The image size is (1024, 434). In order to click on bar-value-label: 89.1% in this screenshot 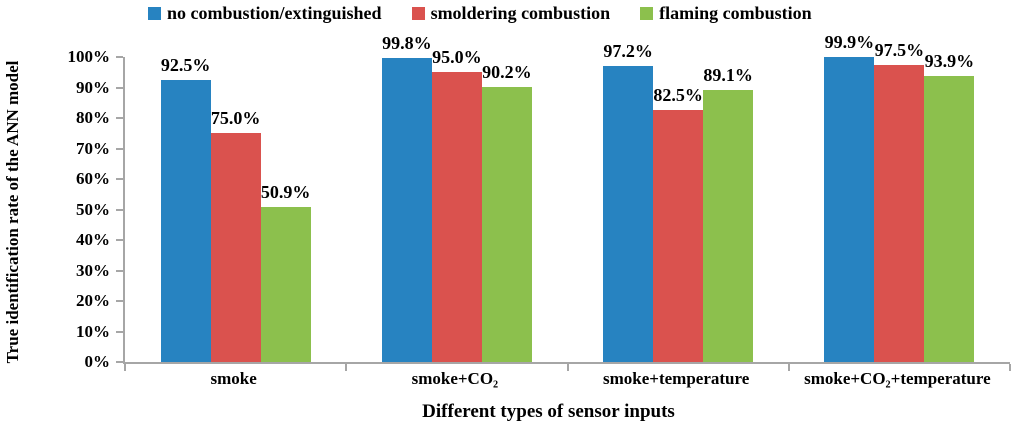, I will do `click(728, 75)`.